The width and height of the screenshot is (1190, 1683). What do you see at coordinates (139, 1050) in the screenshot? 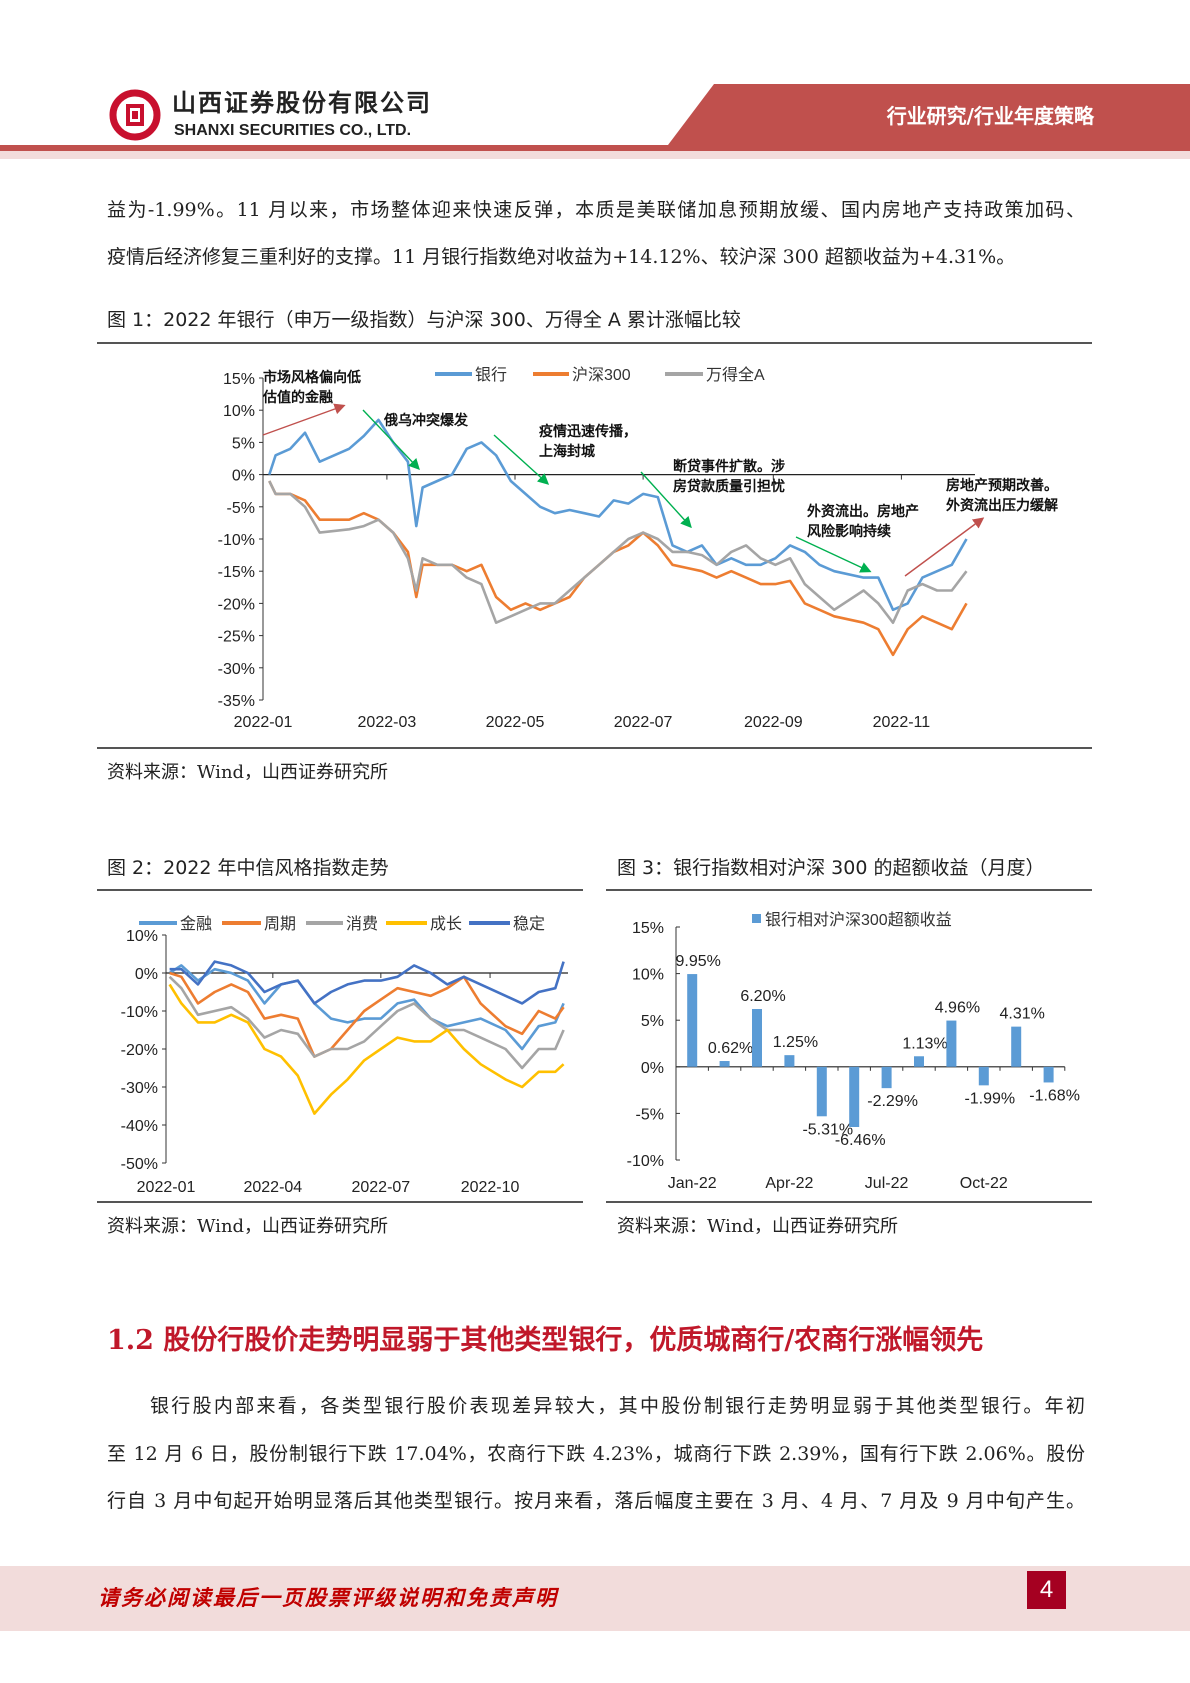
I see `fig2-y-tick-label: -20%` at bounding box center [139, 1050].